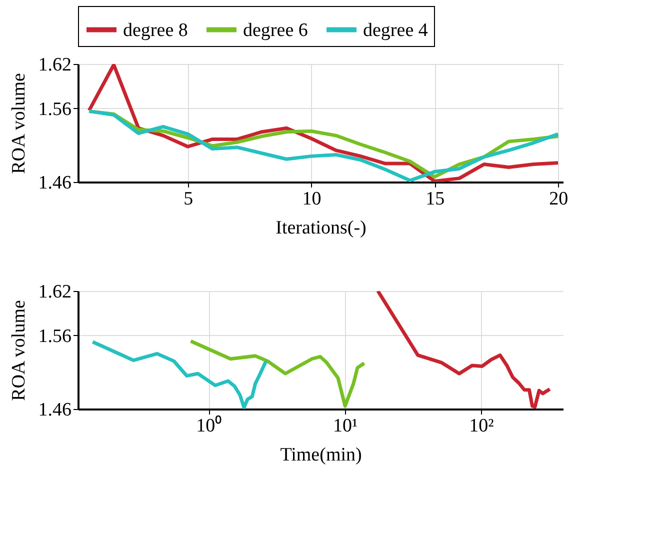 The width and height of the screenshot is (669, 546). I want to click on x-tick-label: 5, so click(189, 199).